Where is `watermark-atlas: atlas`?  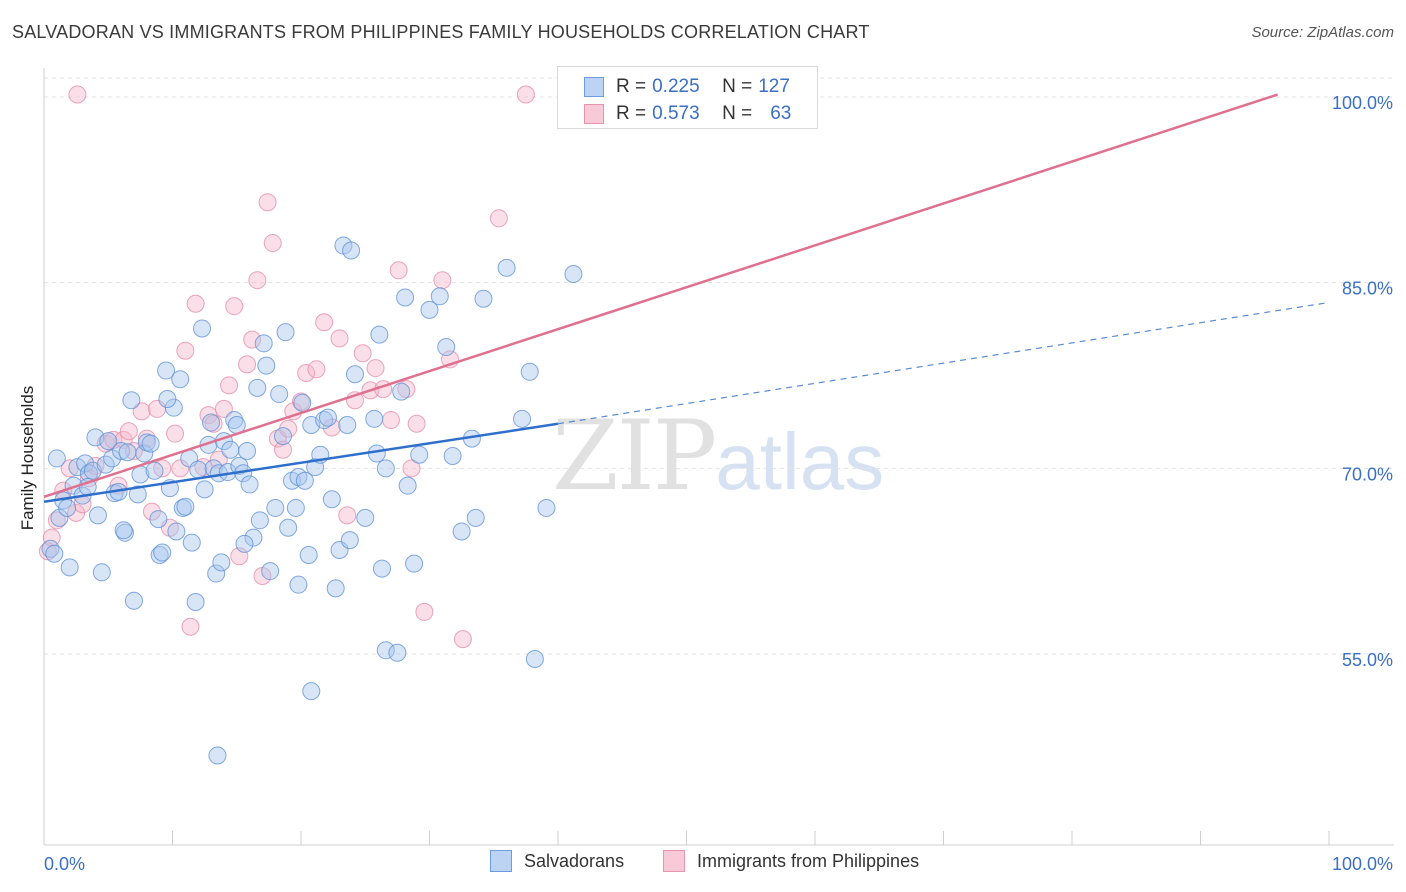 watermark-atlas: atlas is located at coordinates (800, 461).